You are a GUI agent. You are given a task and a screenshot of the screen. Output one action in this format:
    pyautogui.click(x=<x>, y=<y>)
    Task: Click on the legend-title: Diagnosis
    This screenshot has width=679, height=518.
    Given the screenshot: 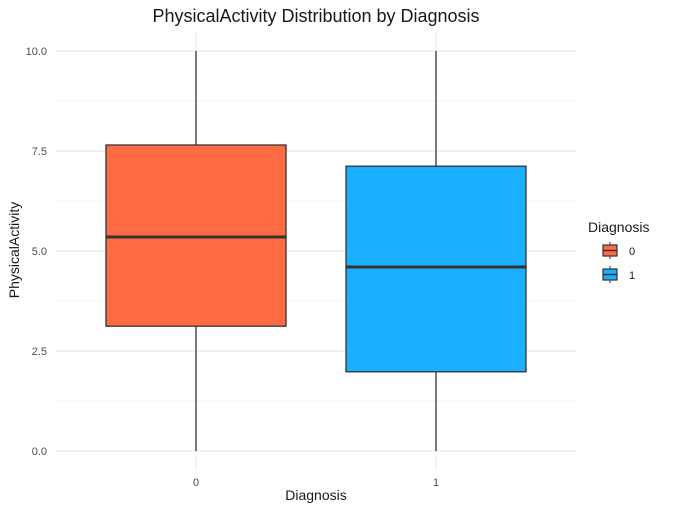 What is the action you would take?
    pyautogui.click(x=618, y=227)
    